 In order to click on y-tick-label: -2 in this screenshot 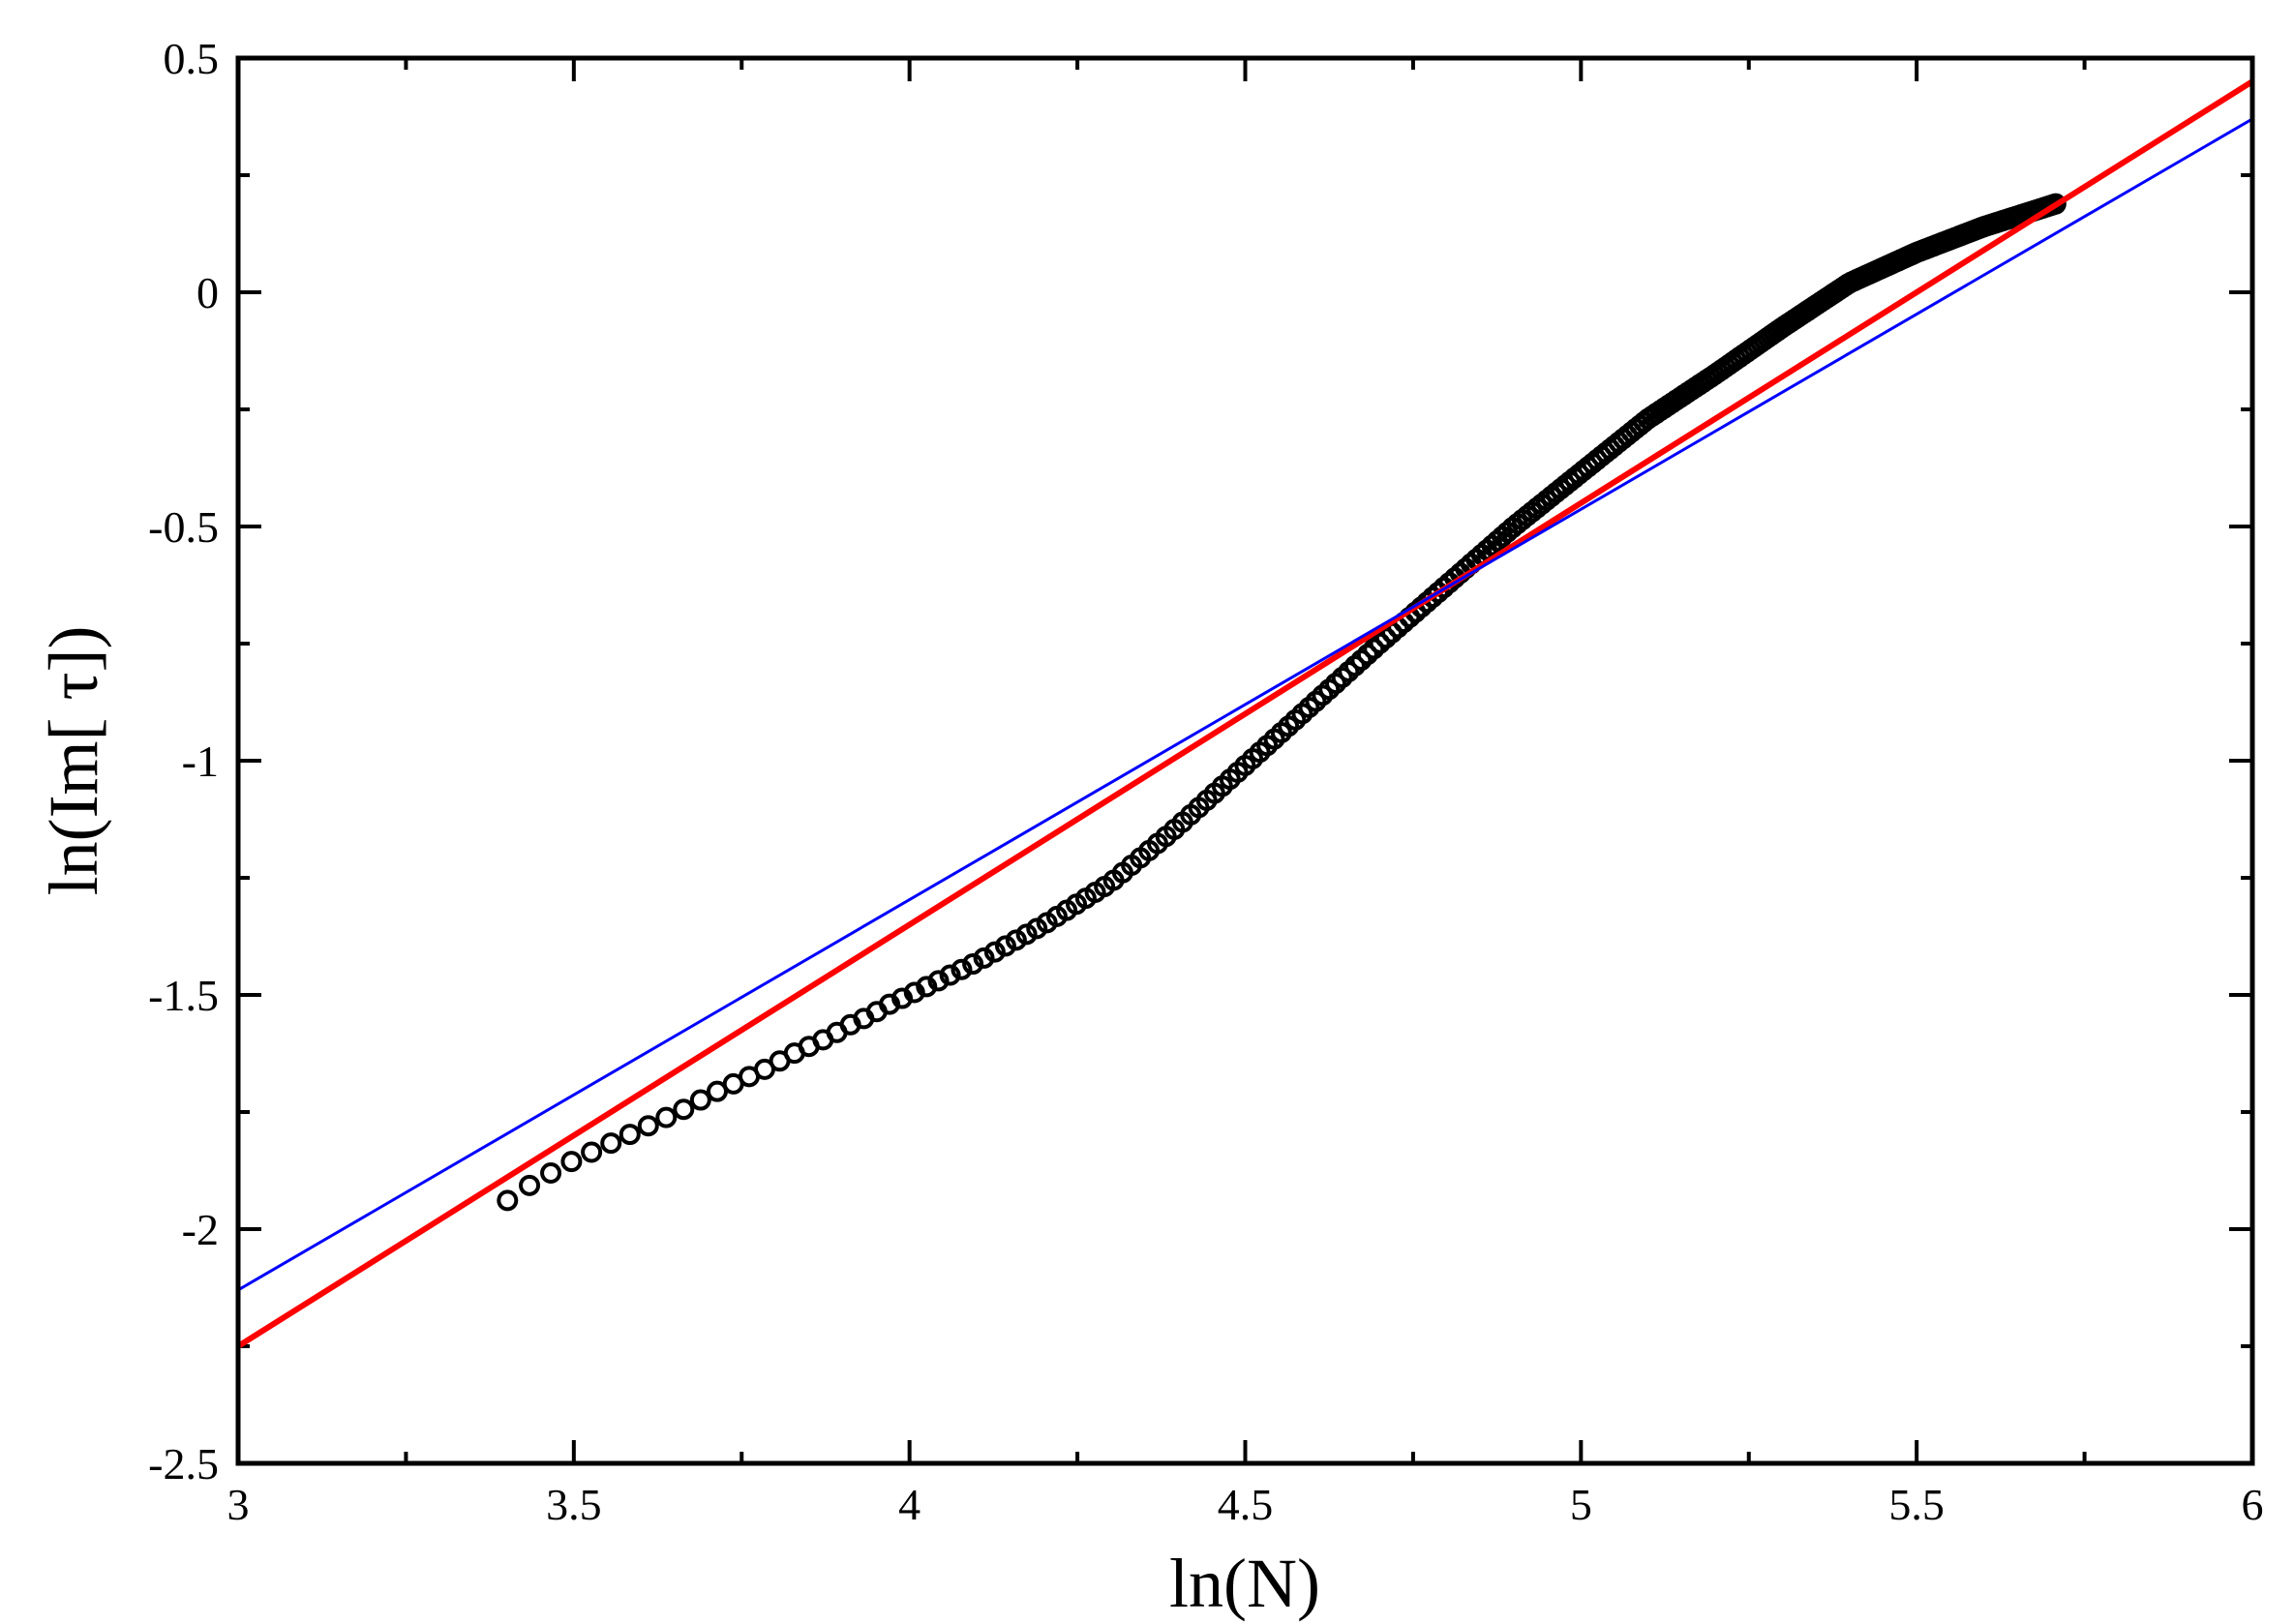, I will do `click(200, 1229)`.